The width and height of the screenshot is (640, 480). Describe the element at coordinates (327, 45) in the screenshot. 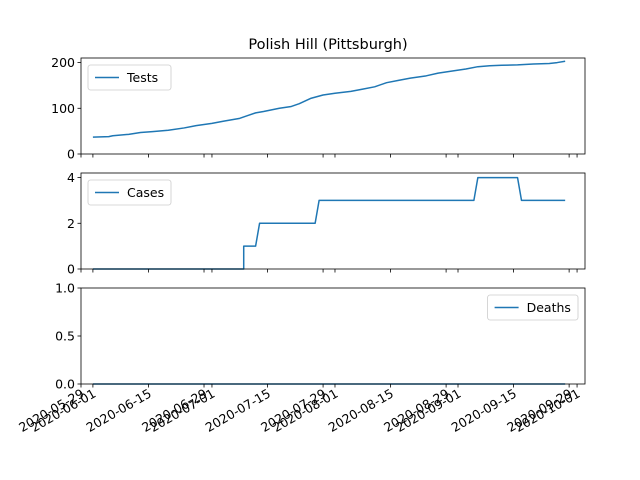

I see `chart-title: Polish Hill (Pittsburgh)` at that location.